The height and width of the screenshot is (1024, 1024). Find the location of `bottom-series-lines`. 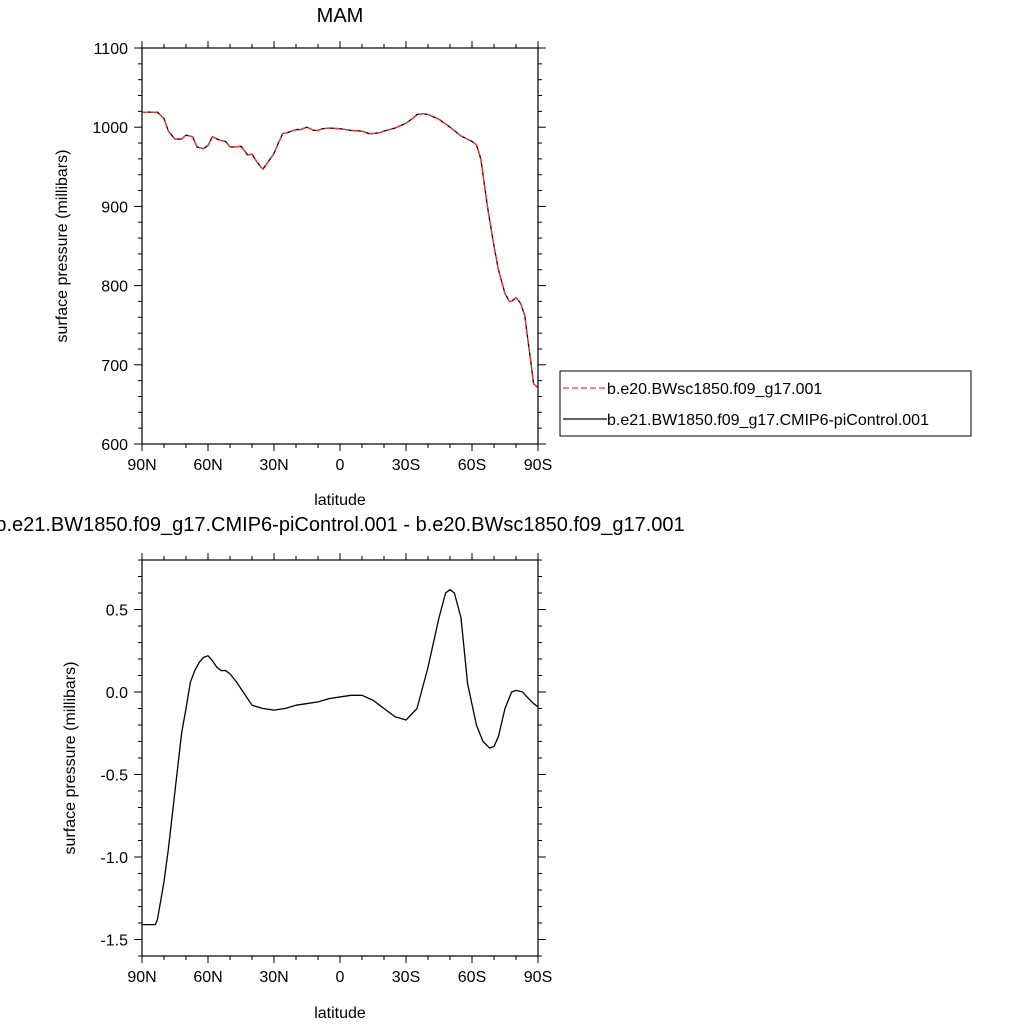

bottom-series-lines is located at coordinates (340, 757).